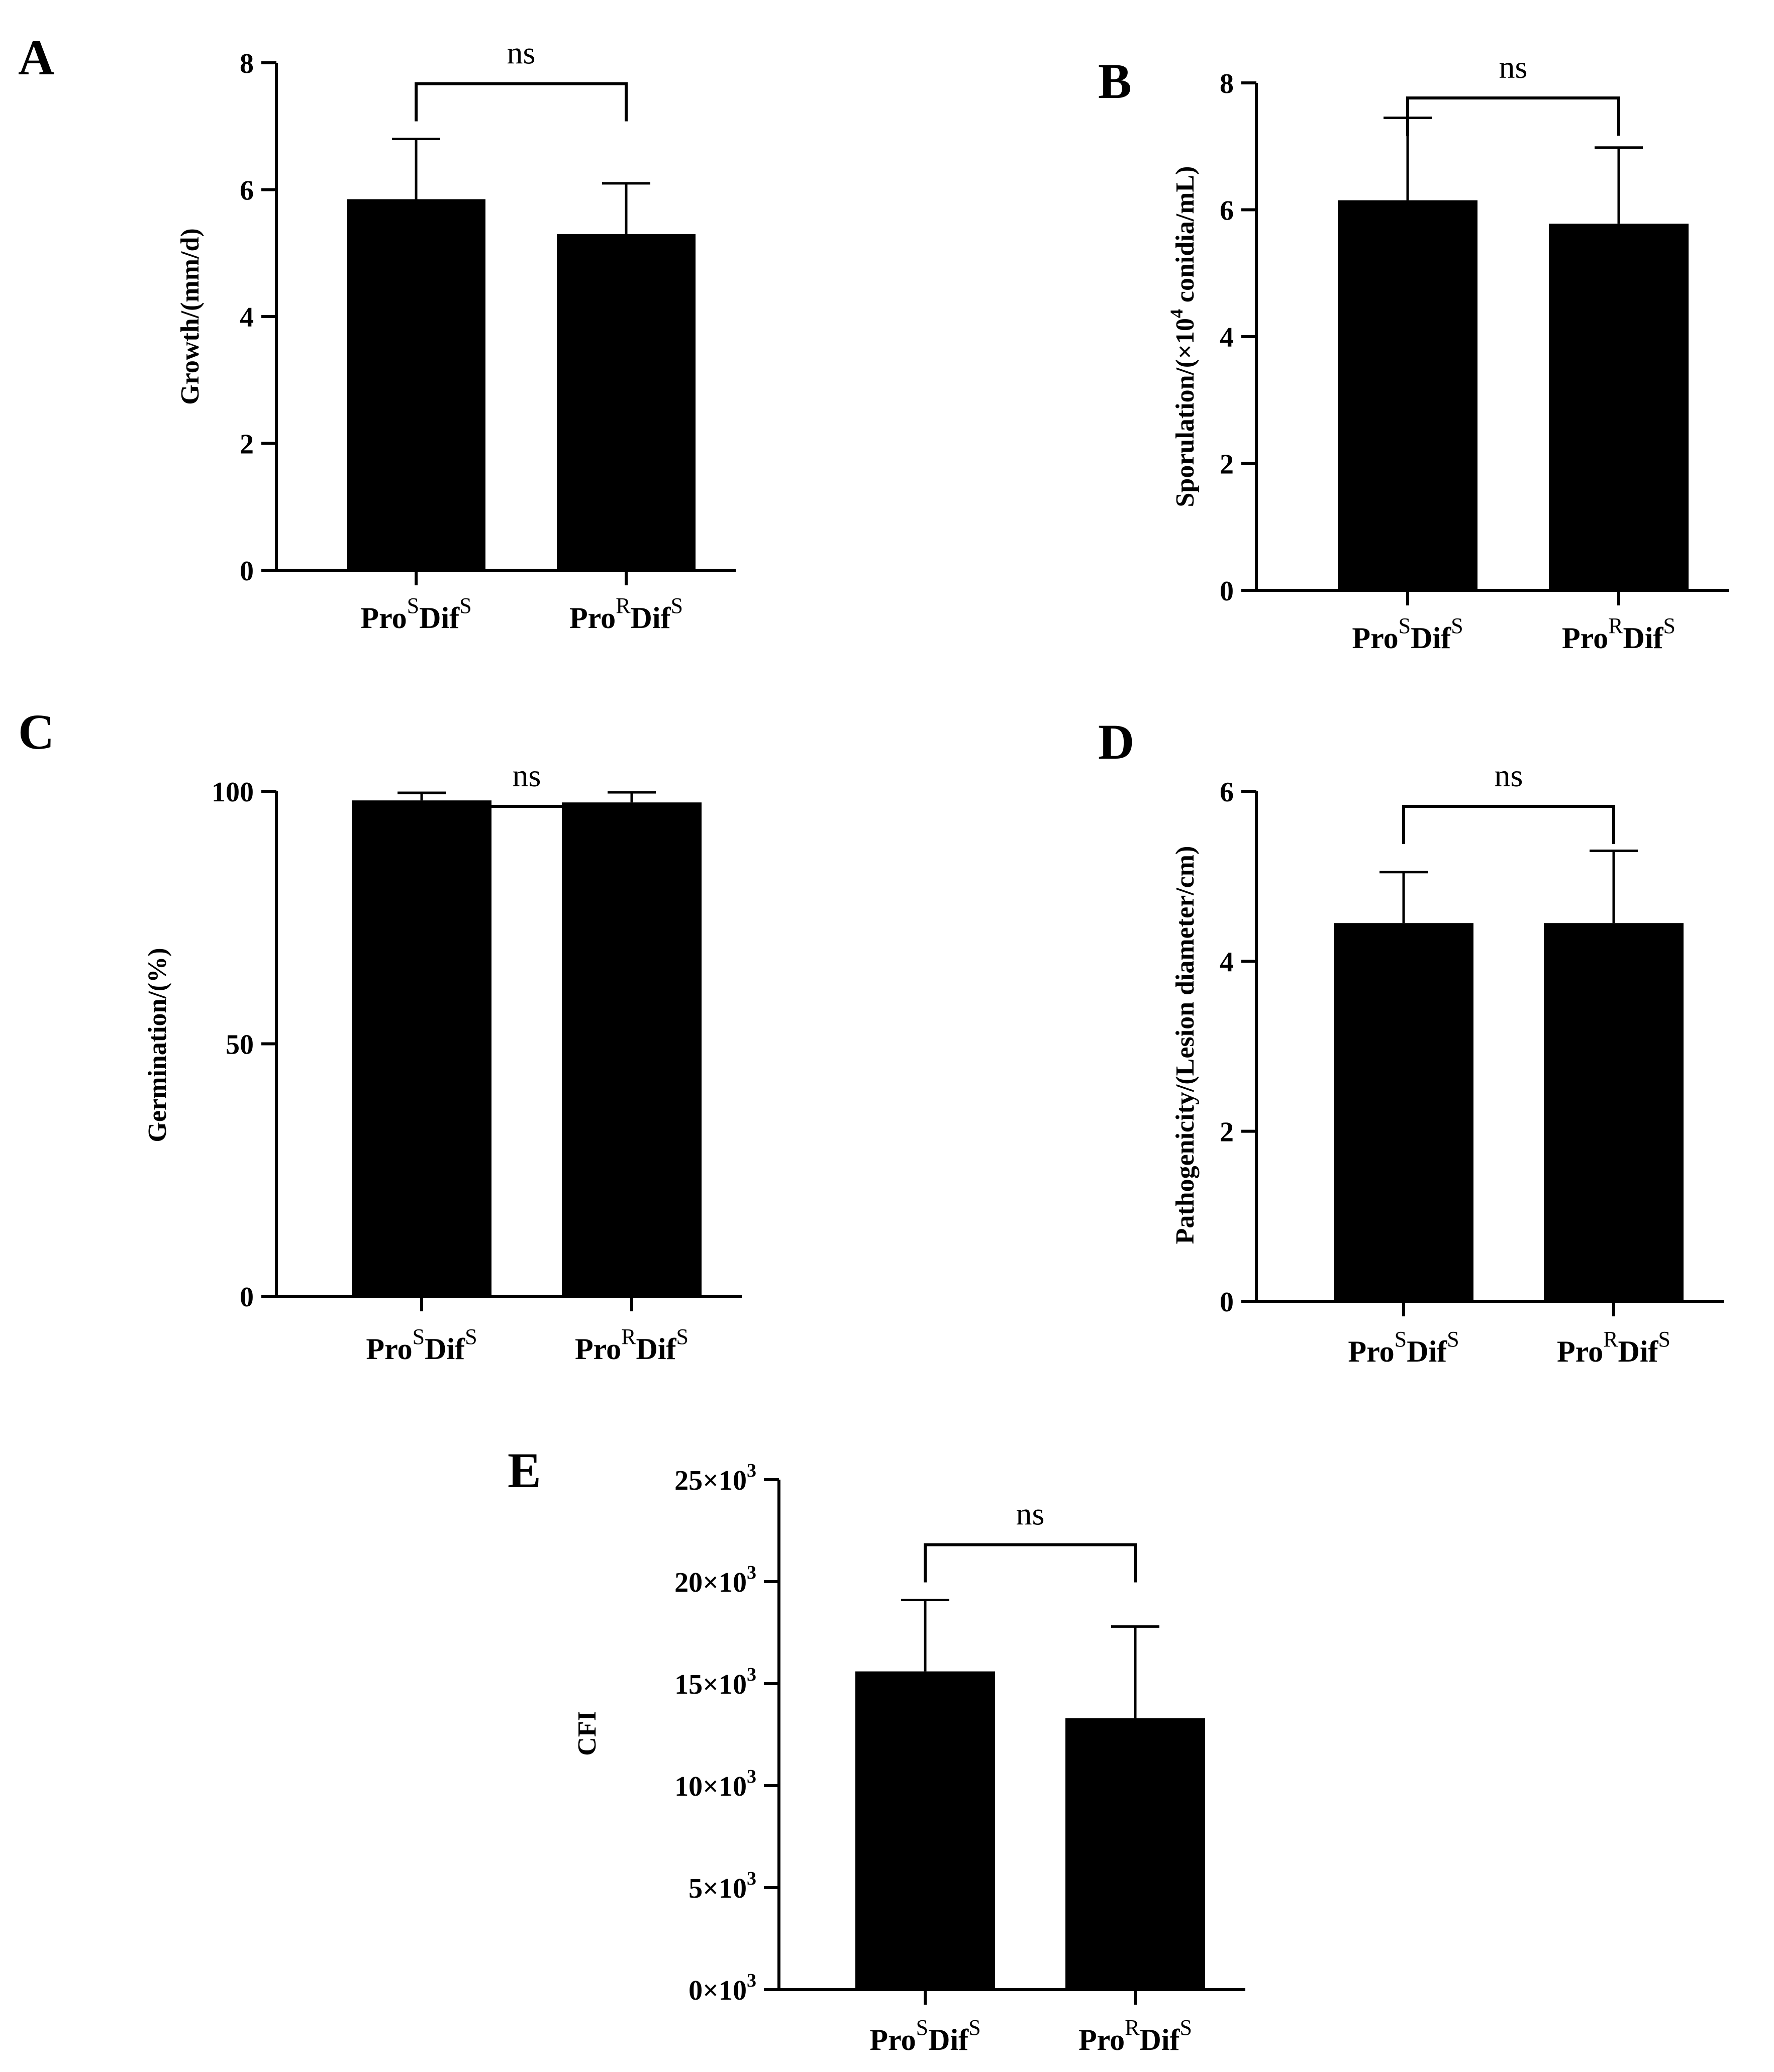 The image size is (1774, 2072). What do you see at coordinates (1183, 336) in the screenshot?
I see `y-axis-title: Sporulation/(×104 conidia/mL)` at bounding box center [1183, 336].